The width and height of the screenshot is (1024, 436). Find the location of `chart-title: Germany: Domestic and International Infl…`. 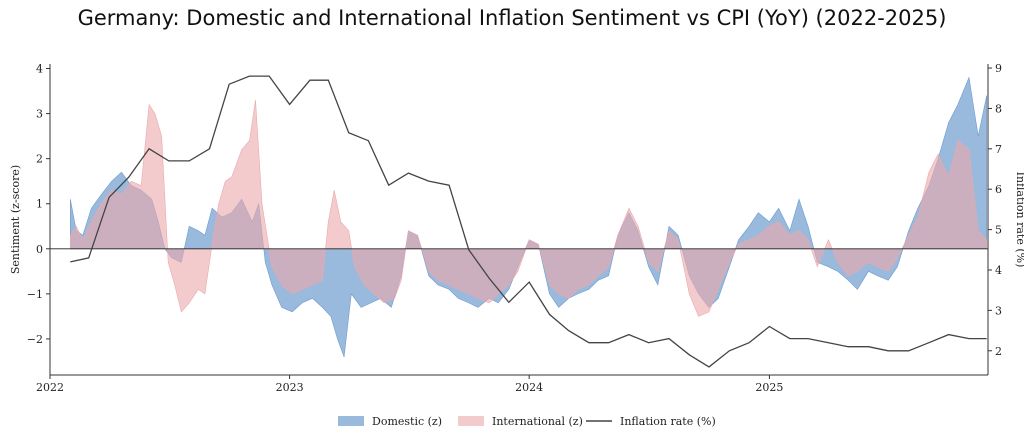

chart-title: Germany: Domestic and International Infl… is located at coordinates (512, 18).